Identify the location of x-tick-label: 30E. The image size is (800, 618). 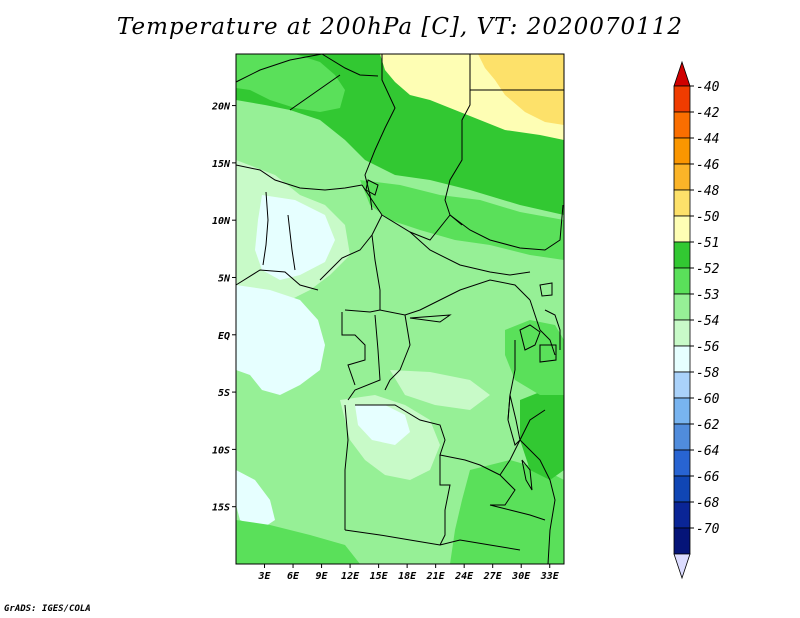
(521, 576).